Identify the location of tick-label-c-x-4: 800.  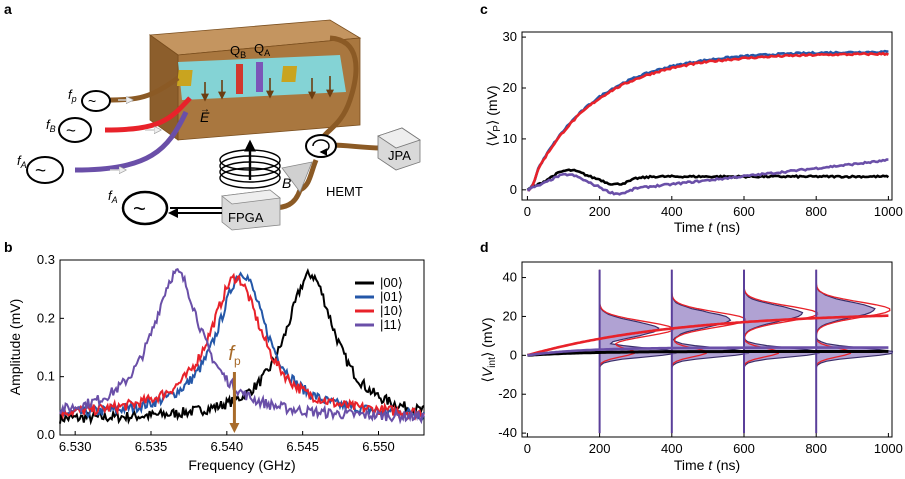
(816, 211).